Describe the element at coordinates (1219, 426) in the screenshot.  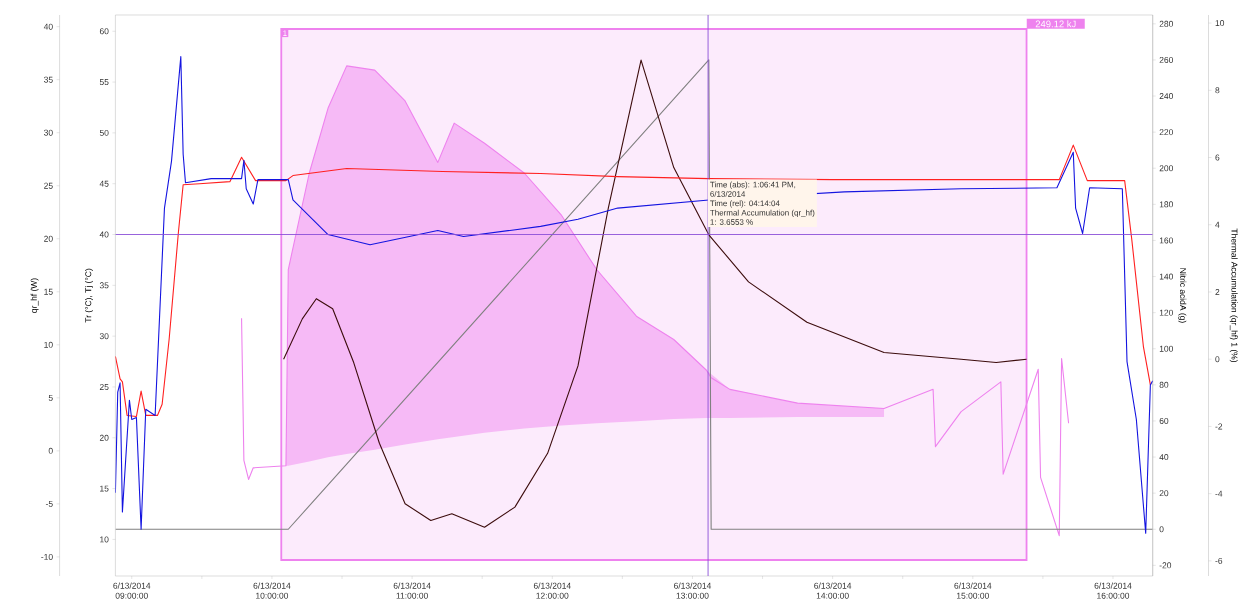
I see `y3-tick-label: -2` at that location.